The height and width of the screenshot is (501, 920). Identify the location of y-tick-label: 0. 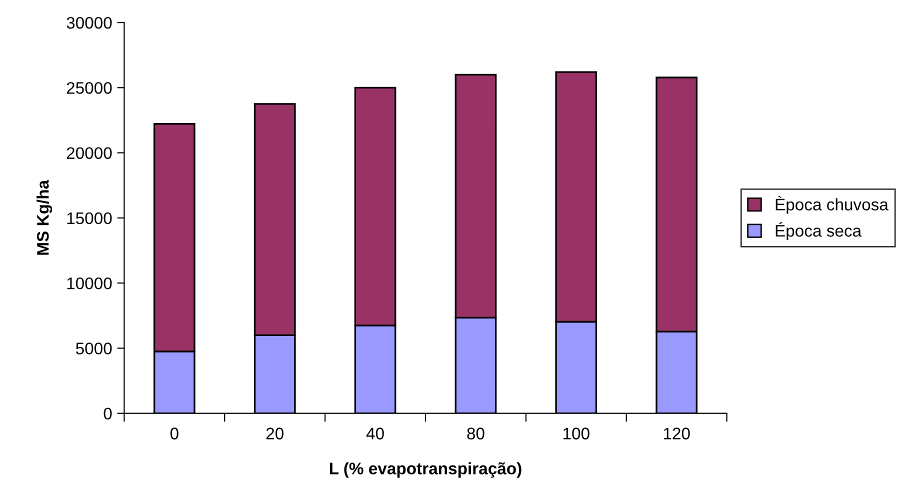
(108, 414).